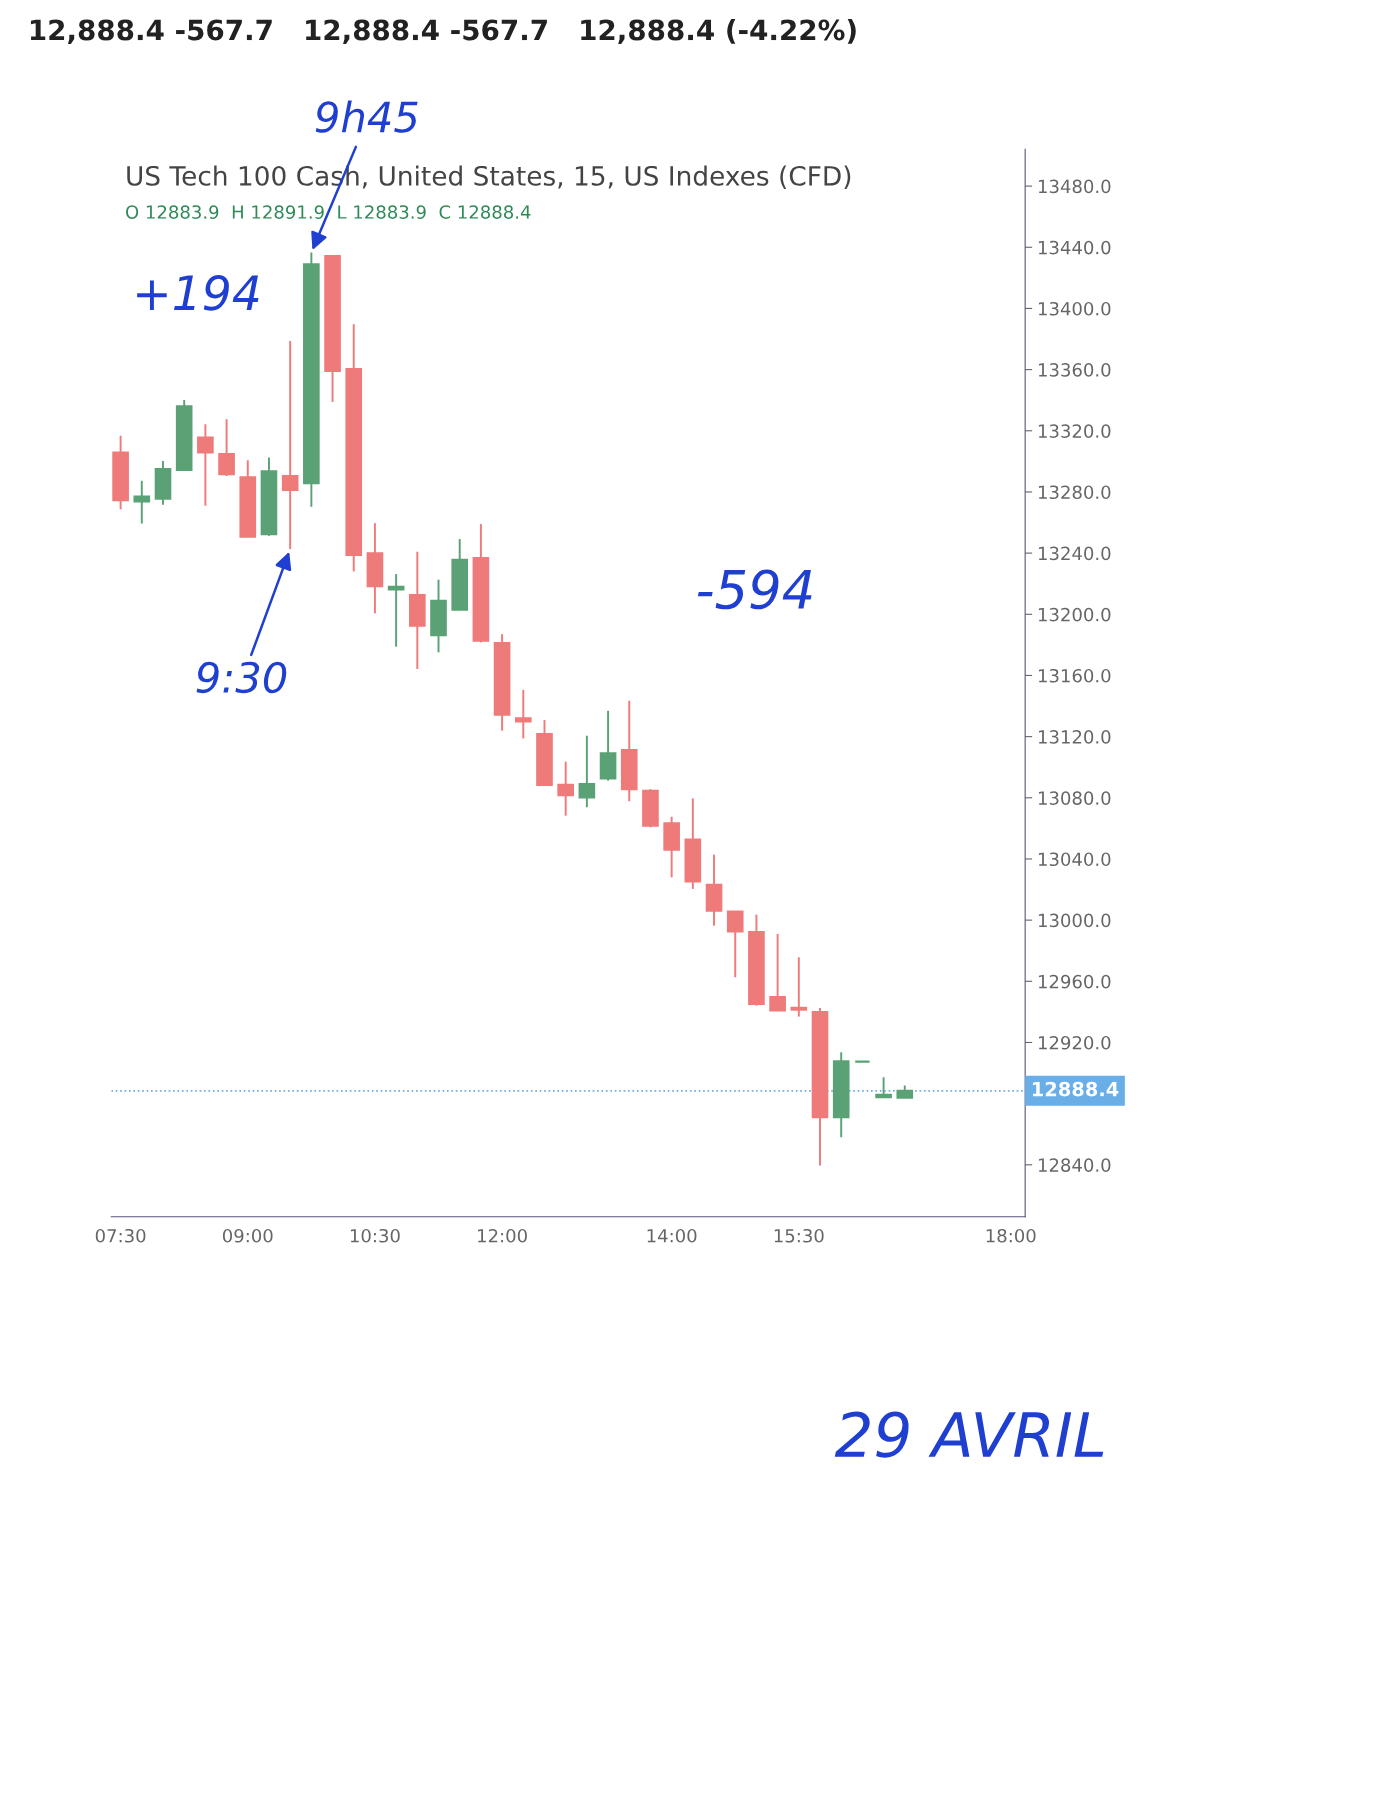 Image resolution: width=1391 pixels, height=1800 pixels. What do you see at coordinates (1074, 798) in the screenshot?
I see `y-tick-label: 13080.0` at bounding box center [1074, 798].